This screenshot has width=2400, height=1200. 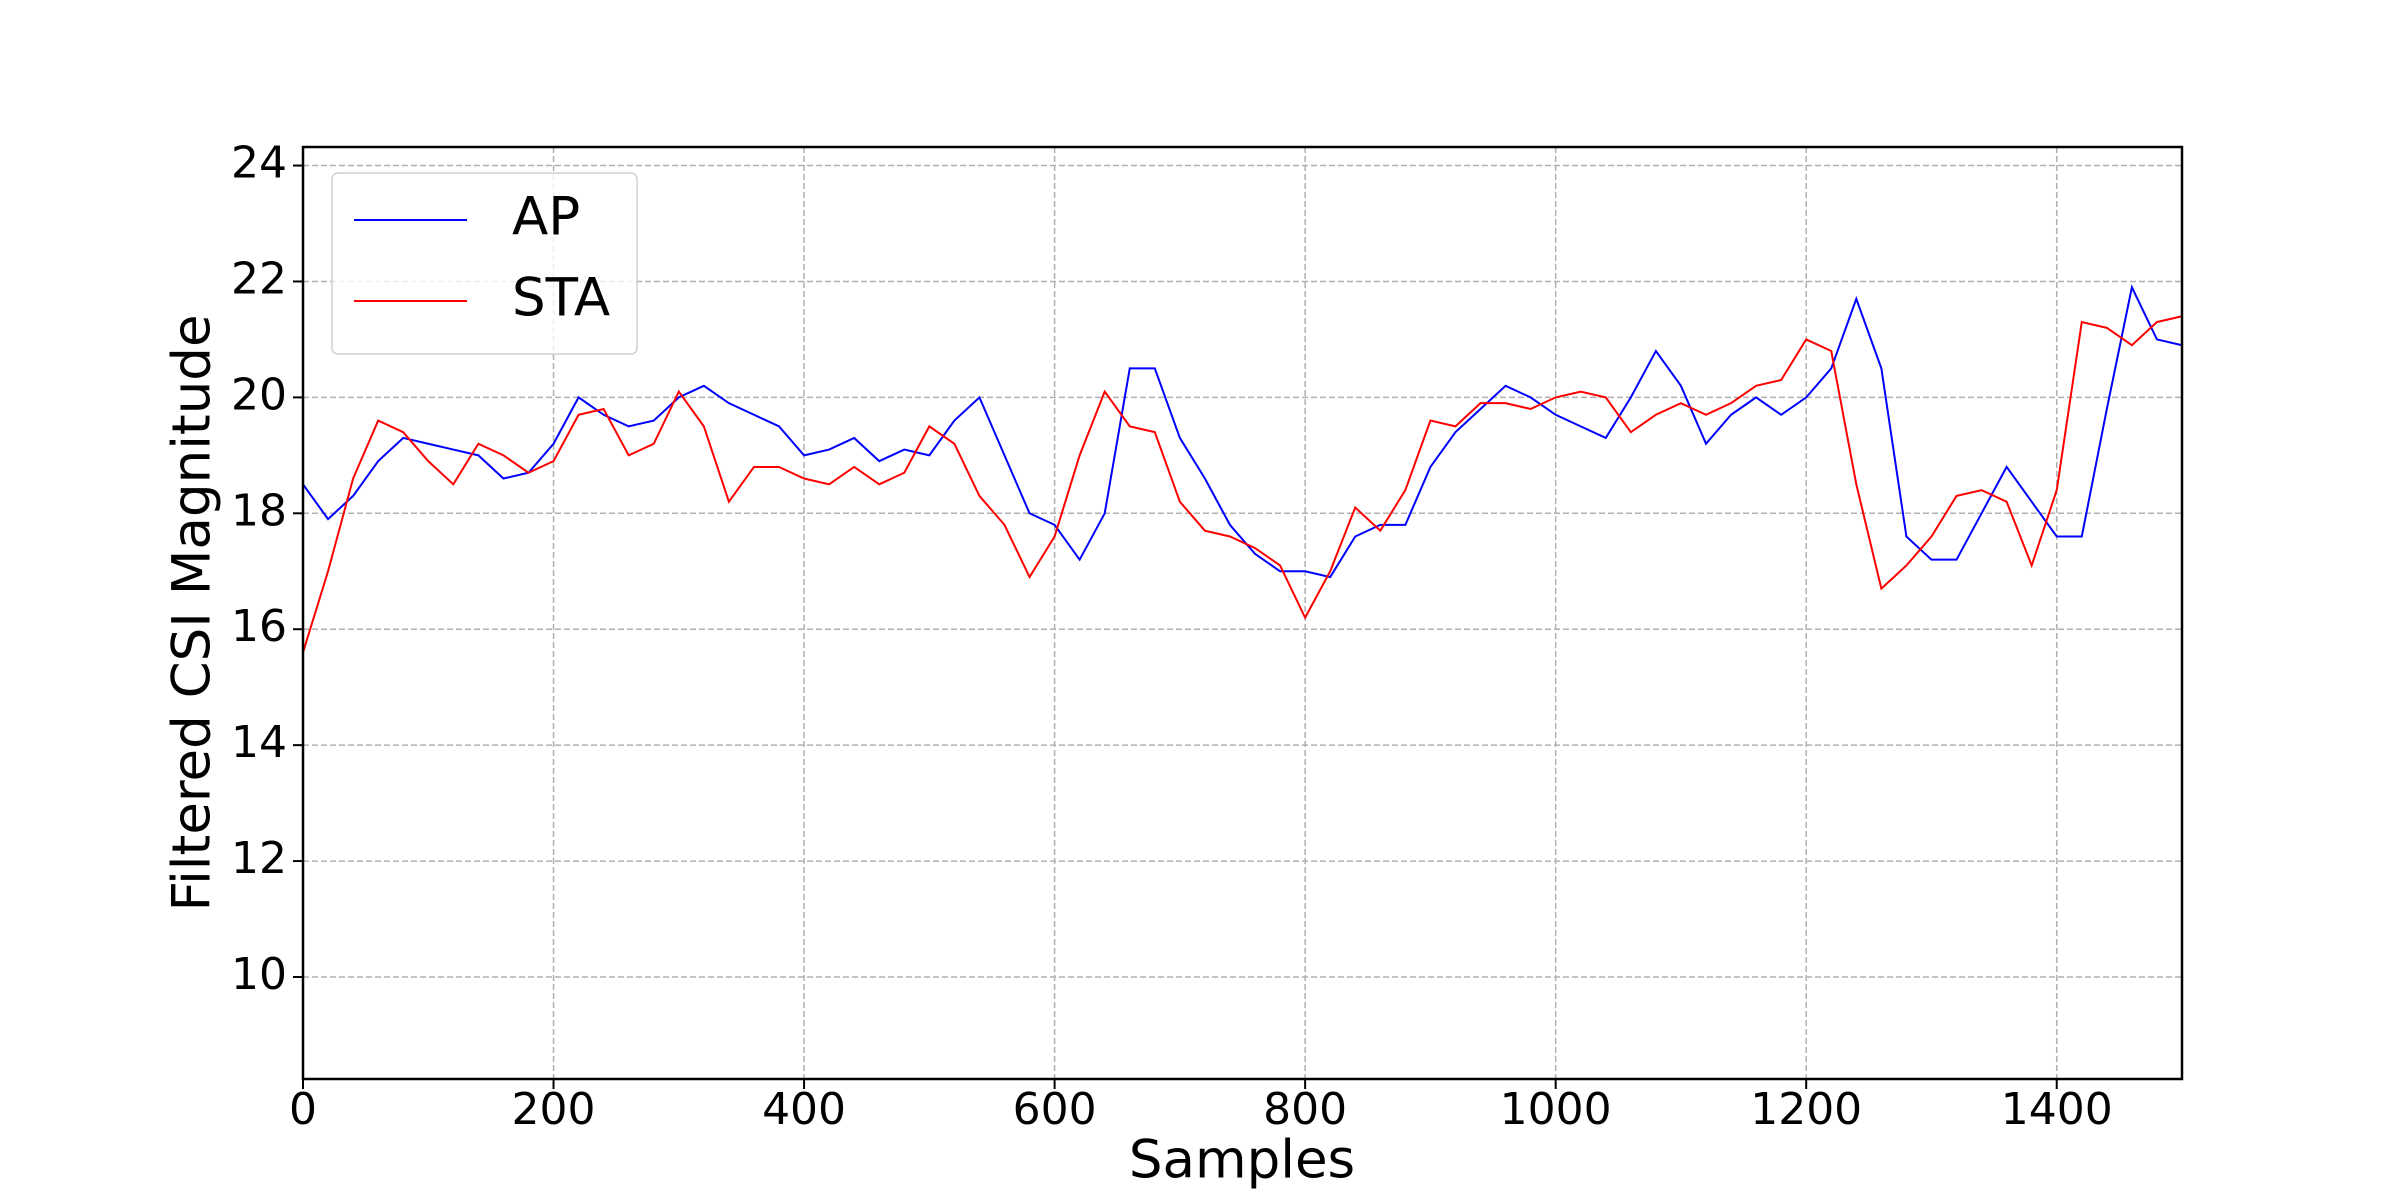 I want to click on x-tick-label: 600, so click(x=1055, y=1109).